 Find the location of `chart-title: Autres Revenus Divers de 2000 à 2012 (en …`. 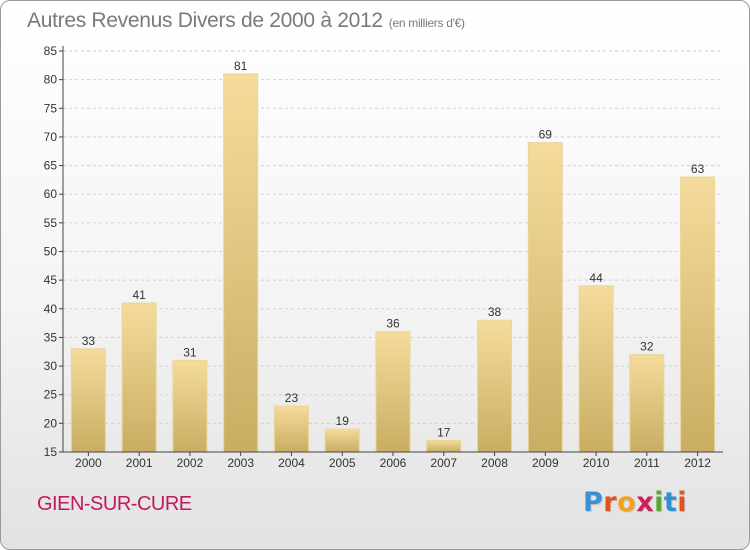

chart-title: Autres Revenus Divers de 2000 à 2012 (en … is located at coordinates (246, 21).